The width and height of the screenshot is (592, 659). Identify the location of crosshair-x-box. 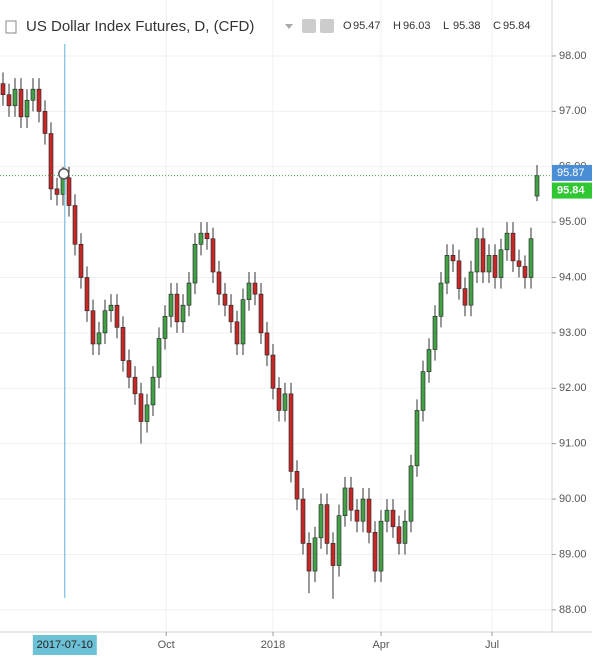
(64, 645).